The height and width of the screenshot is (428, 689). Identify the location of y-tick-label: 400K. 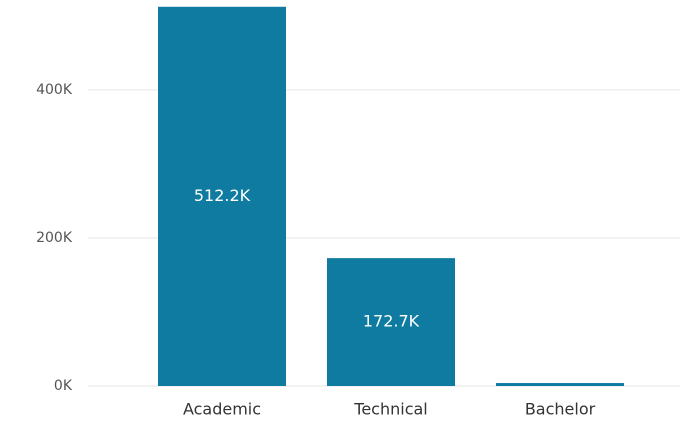
(54, 90).